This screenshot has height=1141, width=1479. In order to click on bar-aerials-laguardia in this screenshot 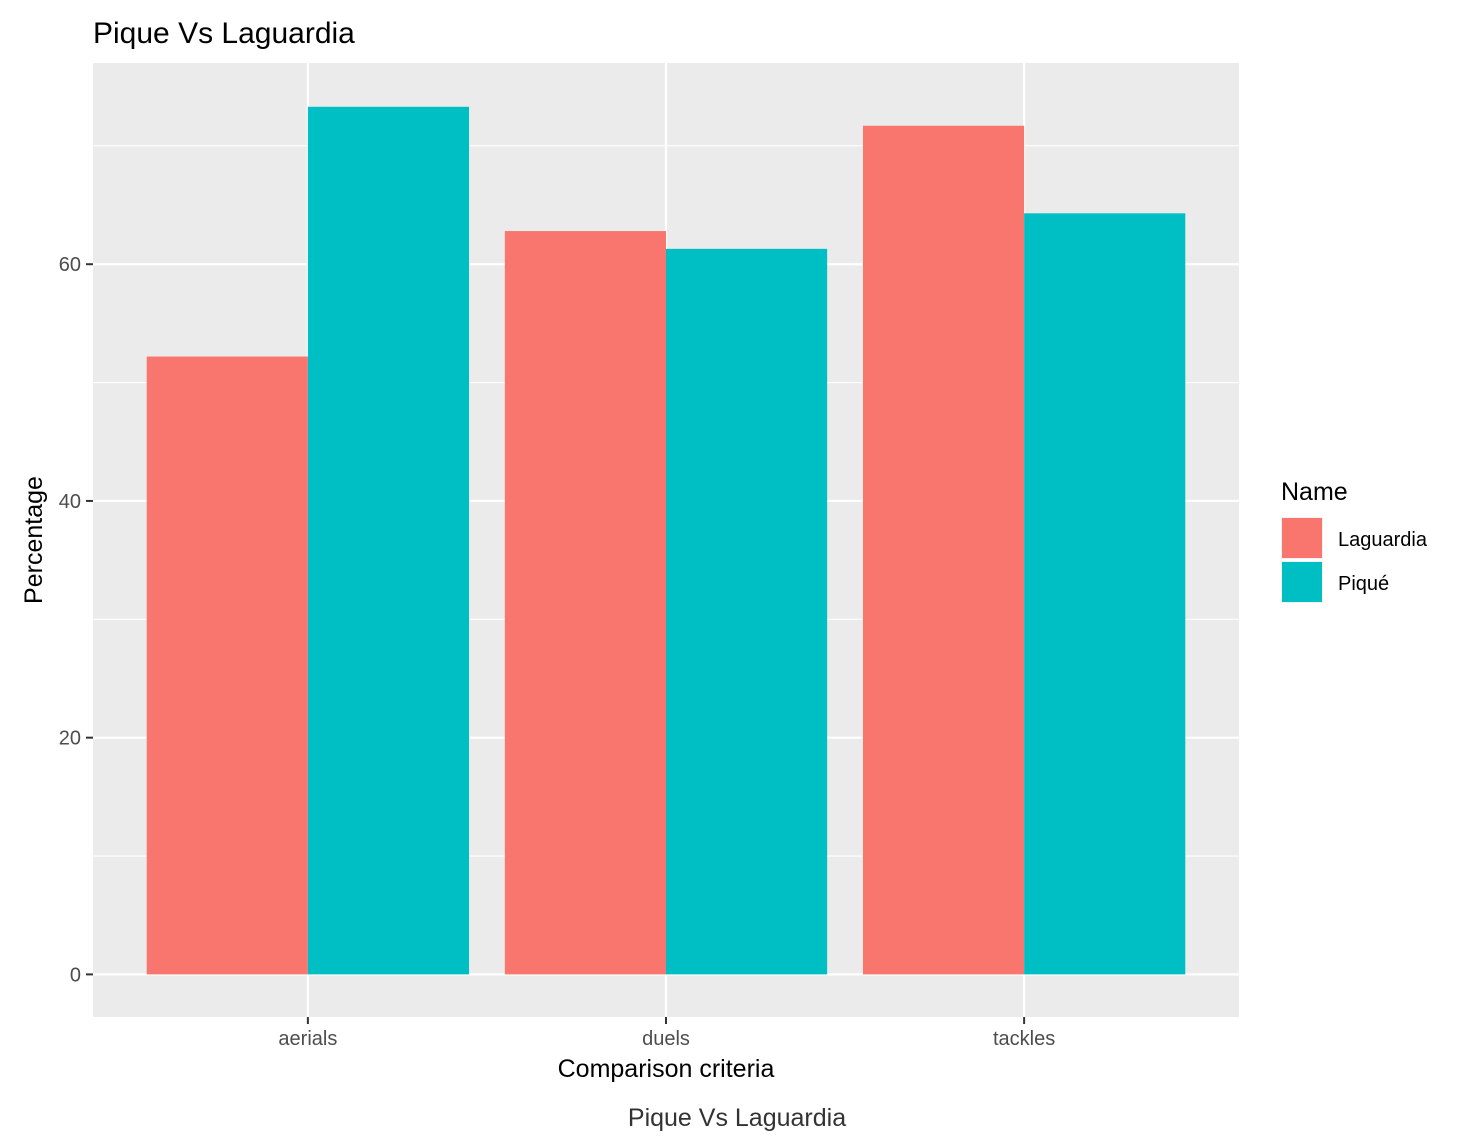, I will do `click(227, 665)`.